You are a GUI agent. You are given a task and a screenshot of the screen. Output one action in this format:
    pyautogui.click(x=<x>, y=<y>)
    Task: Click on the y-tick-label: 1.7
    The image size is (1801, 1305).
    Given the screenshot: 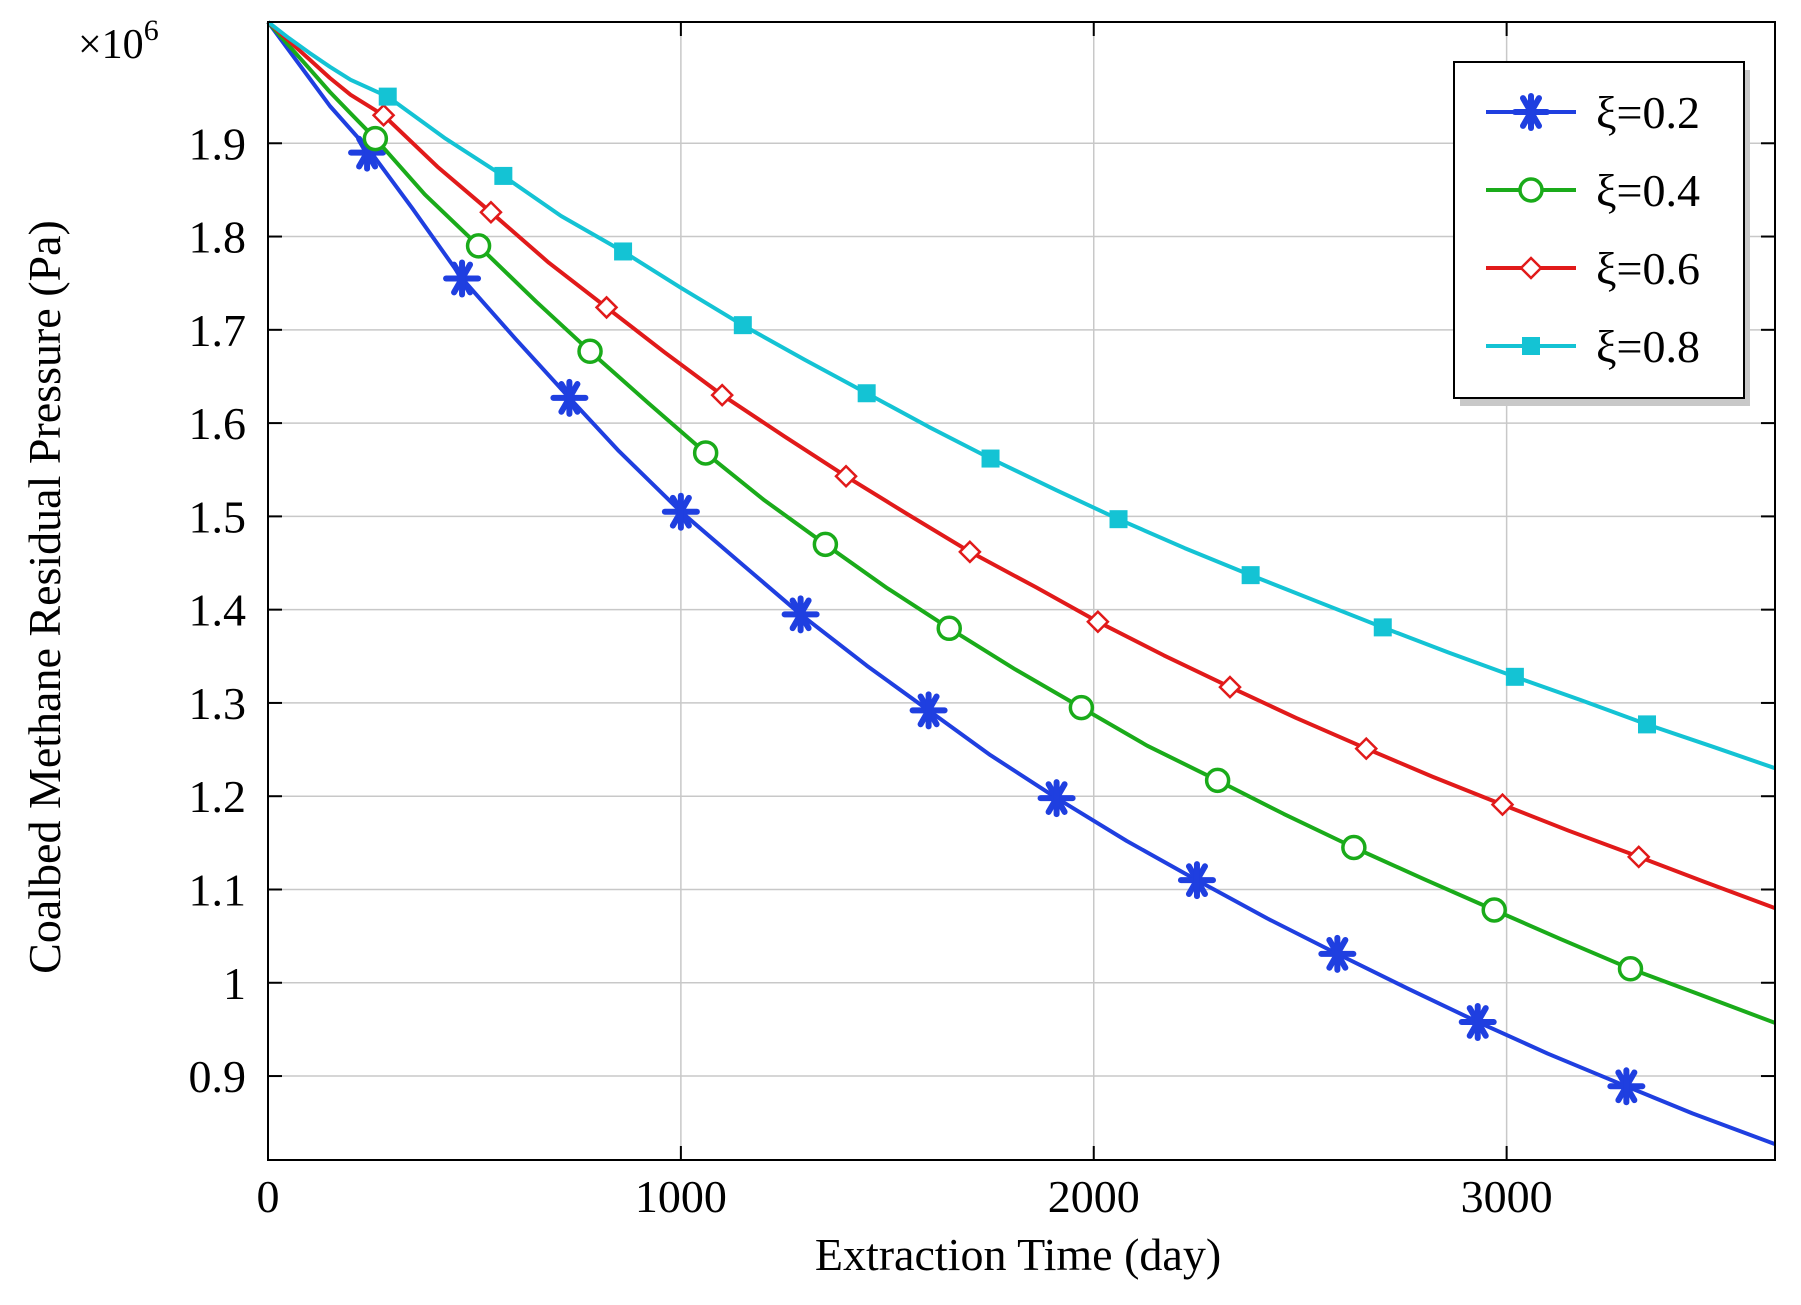 What is the action you would take?
    pyautogui.click(x=218, y=330)
    